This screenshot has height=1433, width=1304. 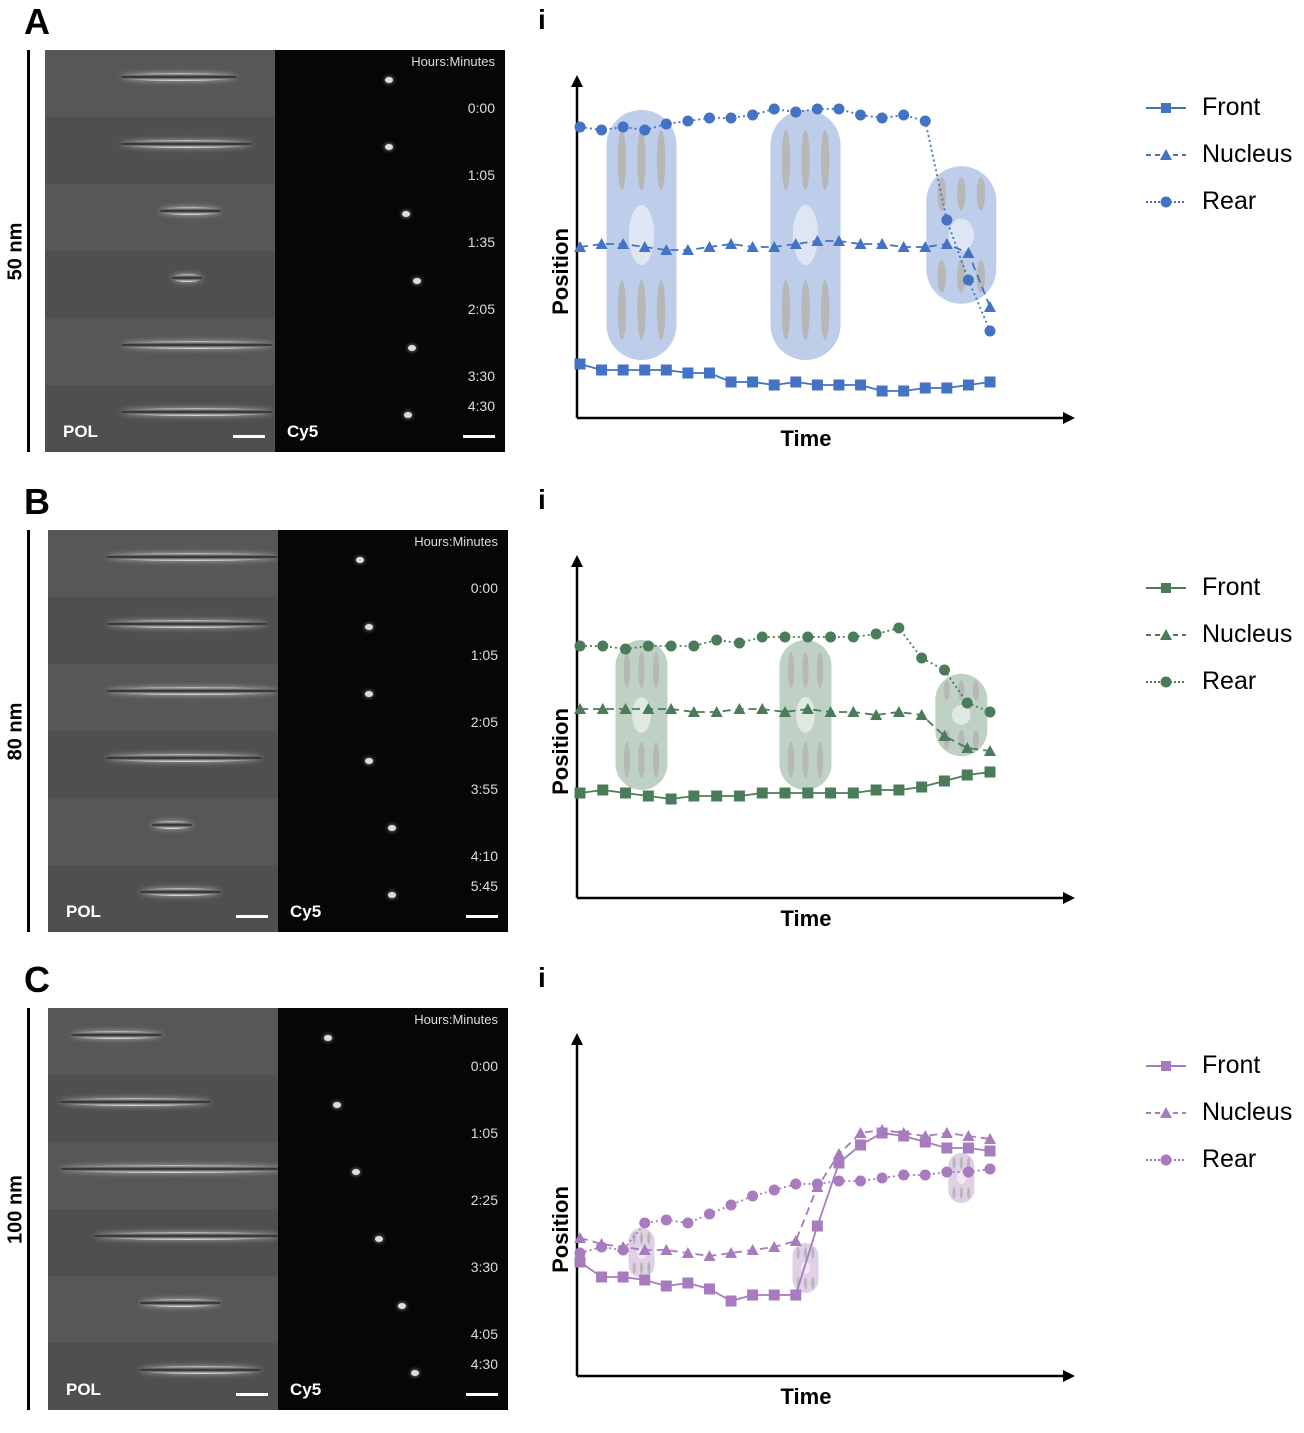 I want to click on channel-label-pol: POL, so click(x=83, y=1389).